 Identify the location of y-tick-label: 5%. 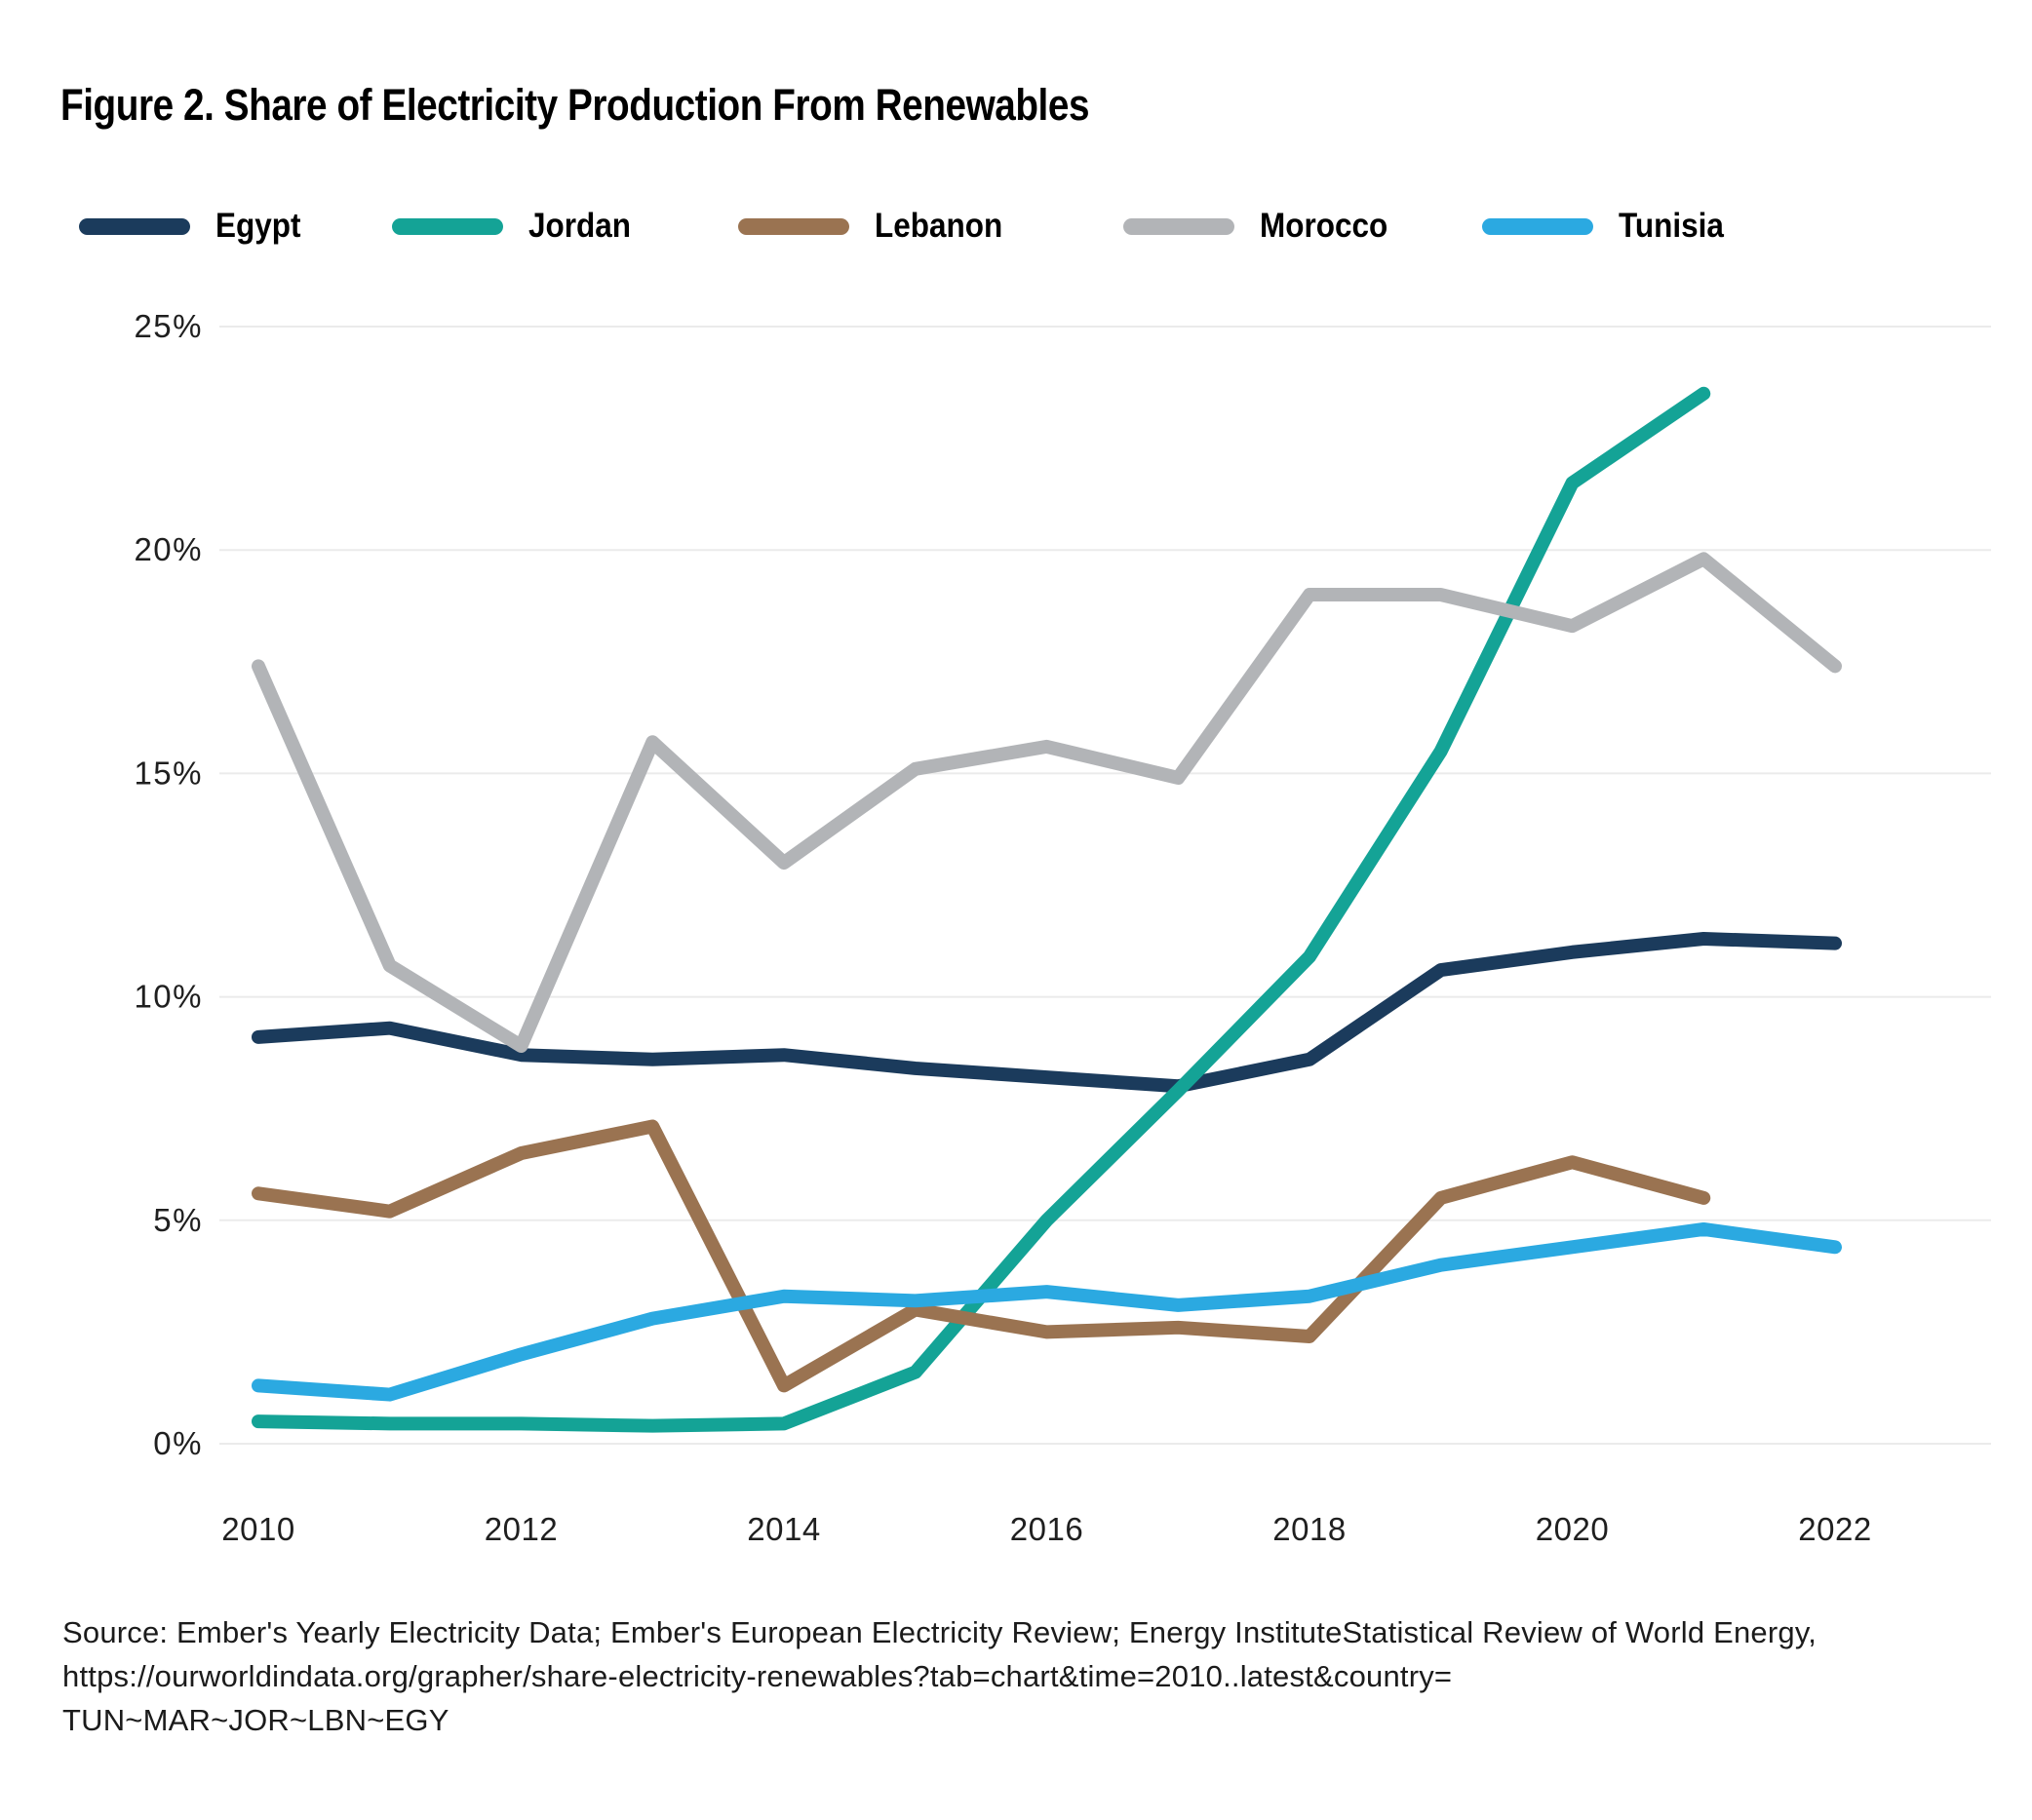
(178, 1220).